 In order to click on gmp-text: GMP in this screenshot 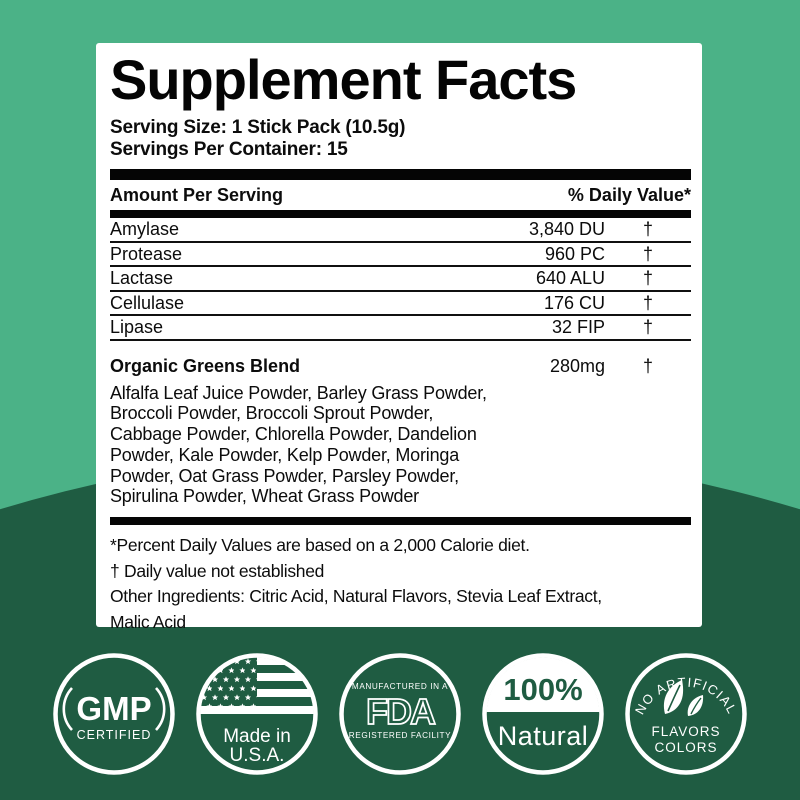, I will do `click(113, 708)`.